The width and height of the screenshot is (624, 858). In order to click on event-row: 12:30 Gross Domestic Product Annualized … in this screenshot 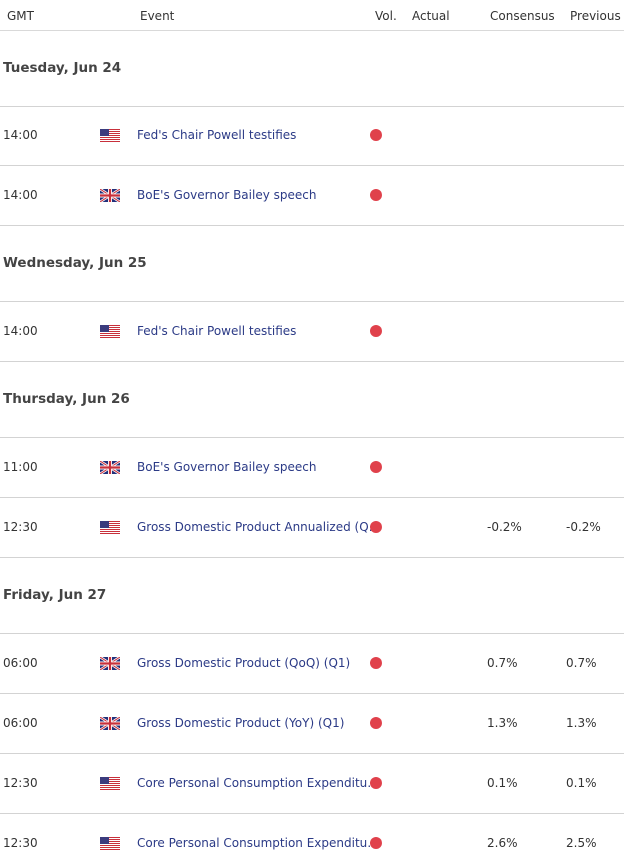, I will do `click(312, 528)`.